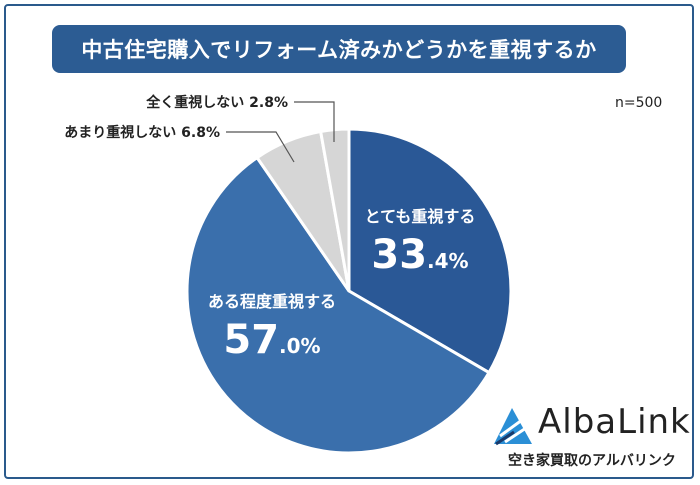 The width and height of the screenshot is (700, 485). I want to click on brand-logo: AlbaLink 空き家買取のアルバリンク, so click(584, 437).